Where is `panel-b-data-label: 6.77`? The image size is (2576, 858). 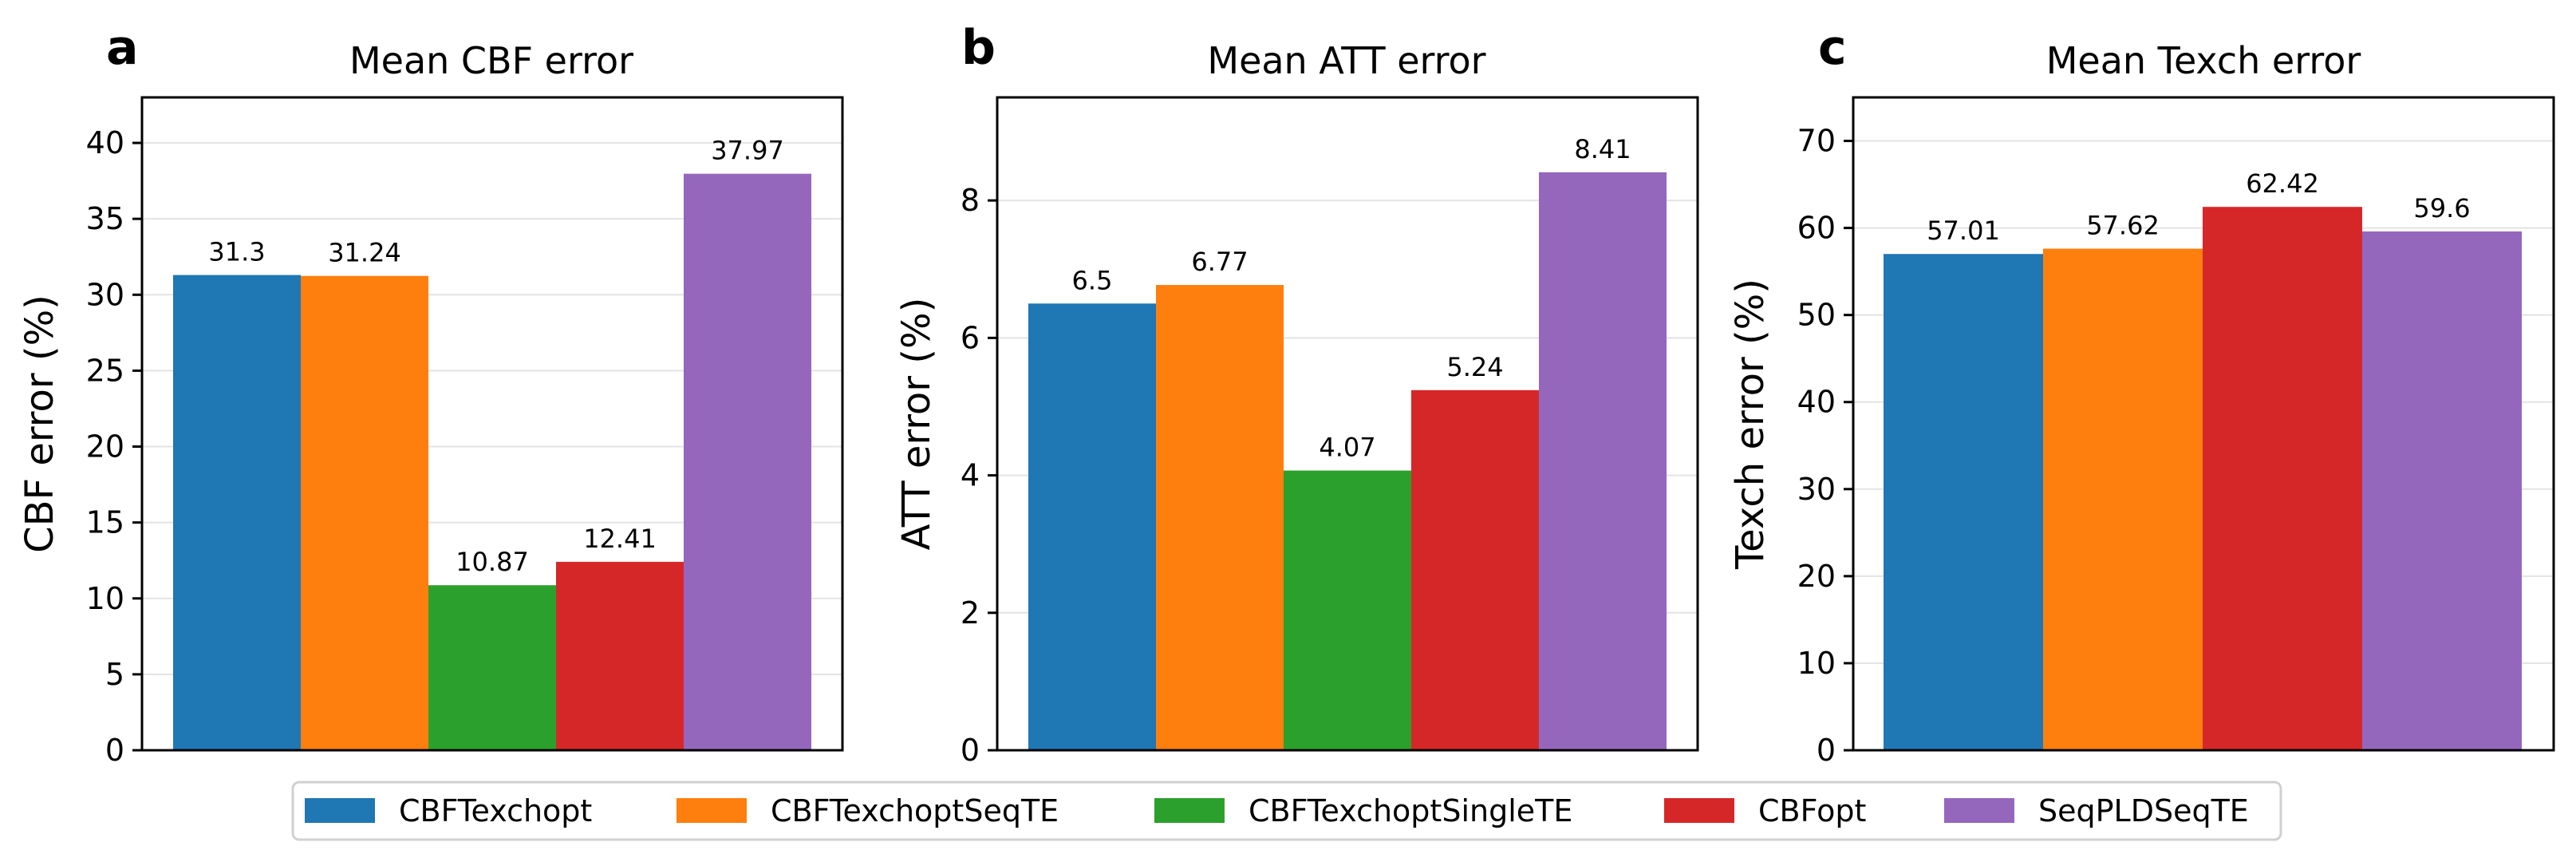 panel-b-data-label: 6.77 is located at coordinates (1220, 262).